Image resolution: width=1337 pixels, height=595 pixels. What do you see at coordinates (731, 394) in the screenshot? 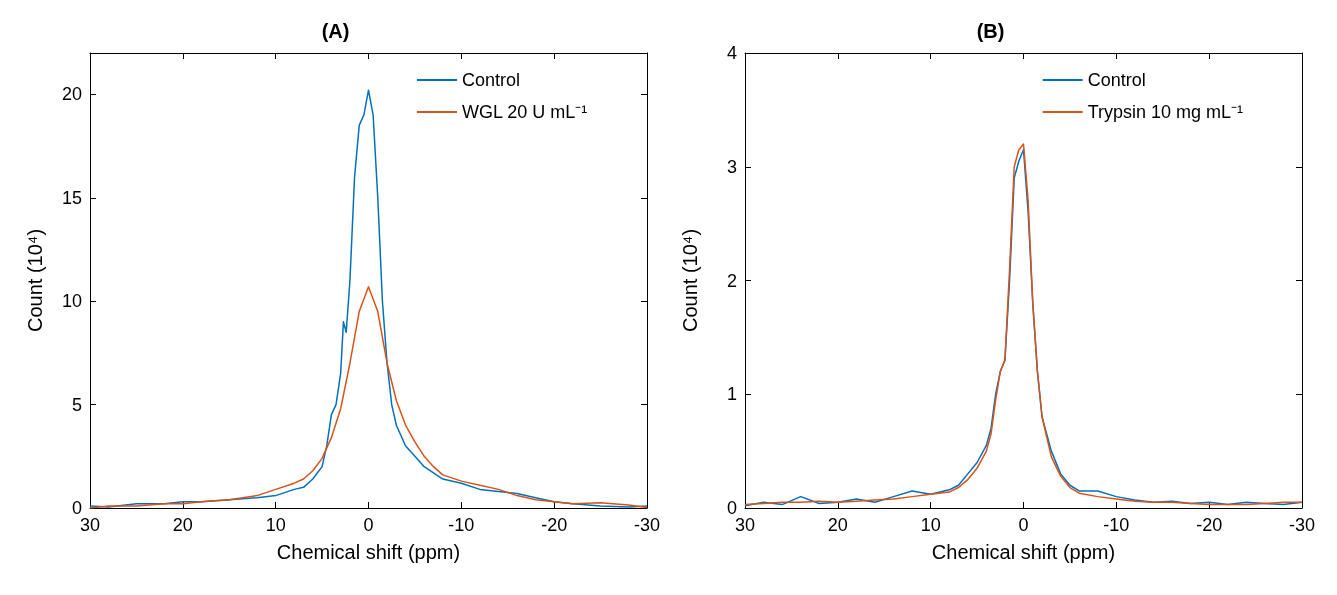
I see `y-tick-label: 1` at bounding box center [731, 394].